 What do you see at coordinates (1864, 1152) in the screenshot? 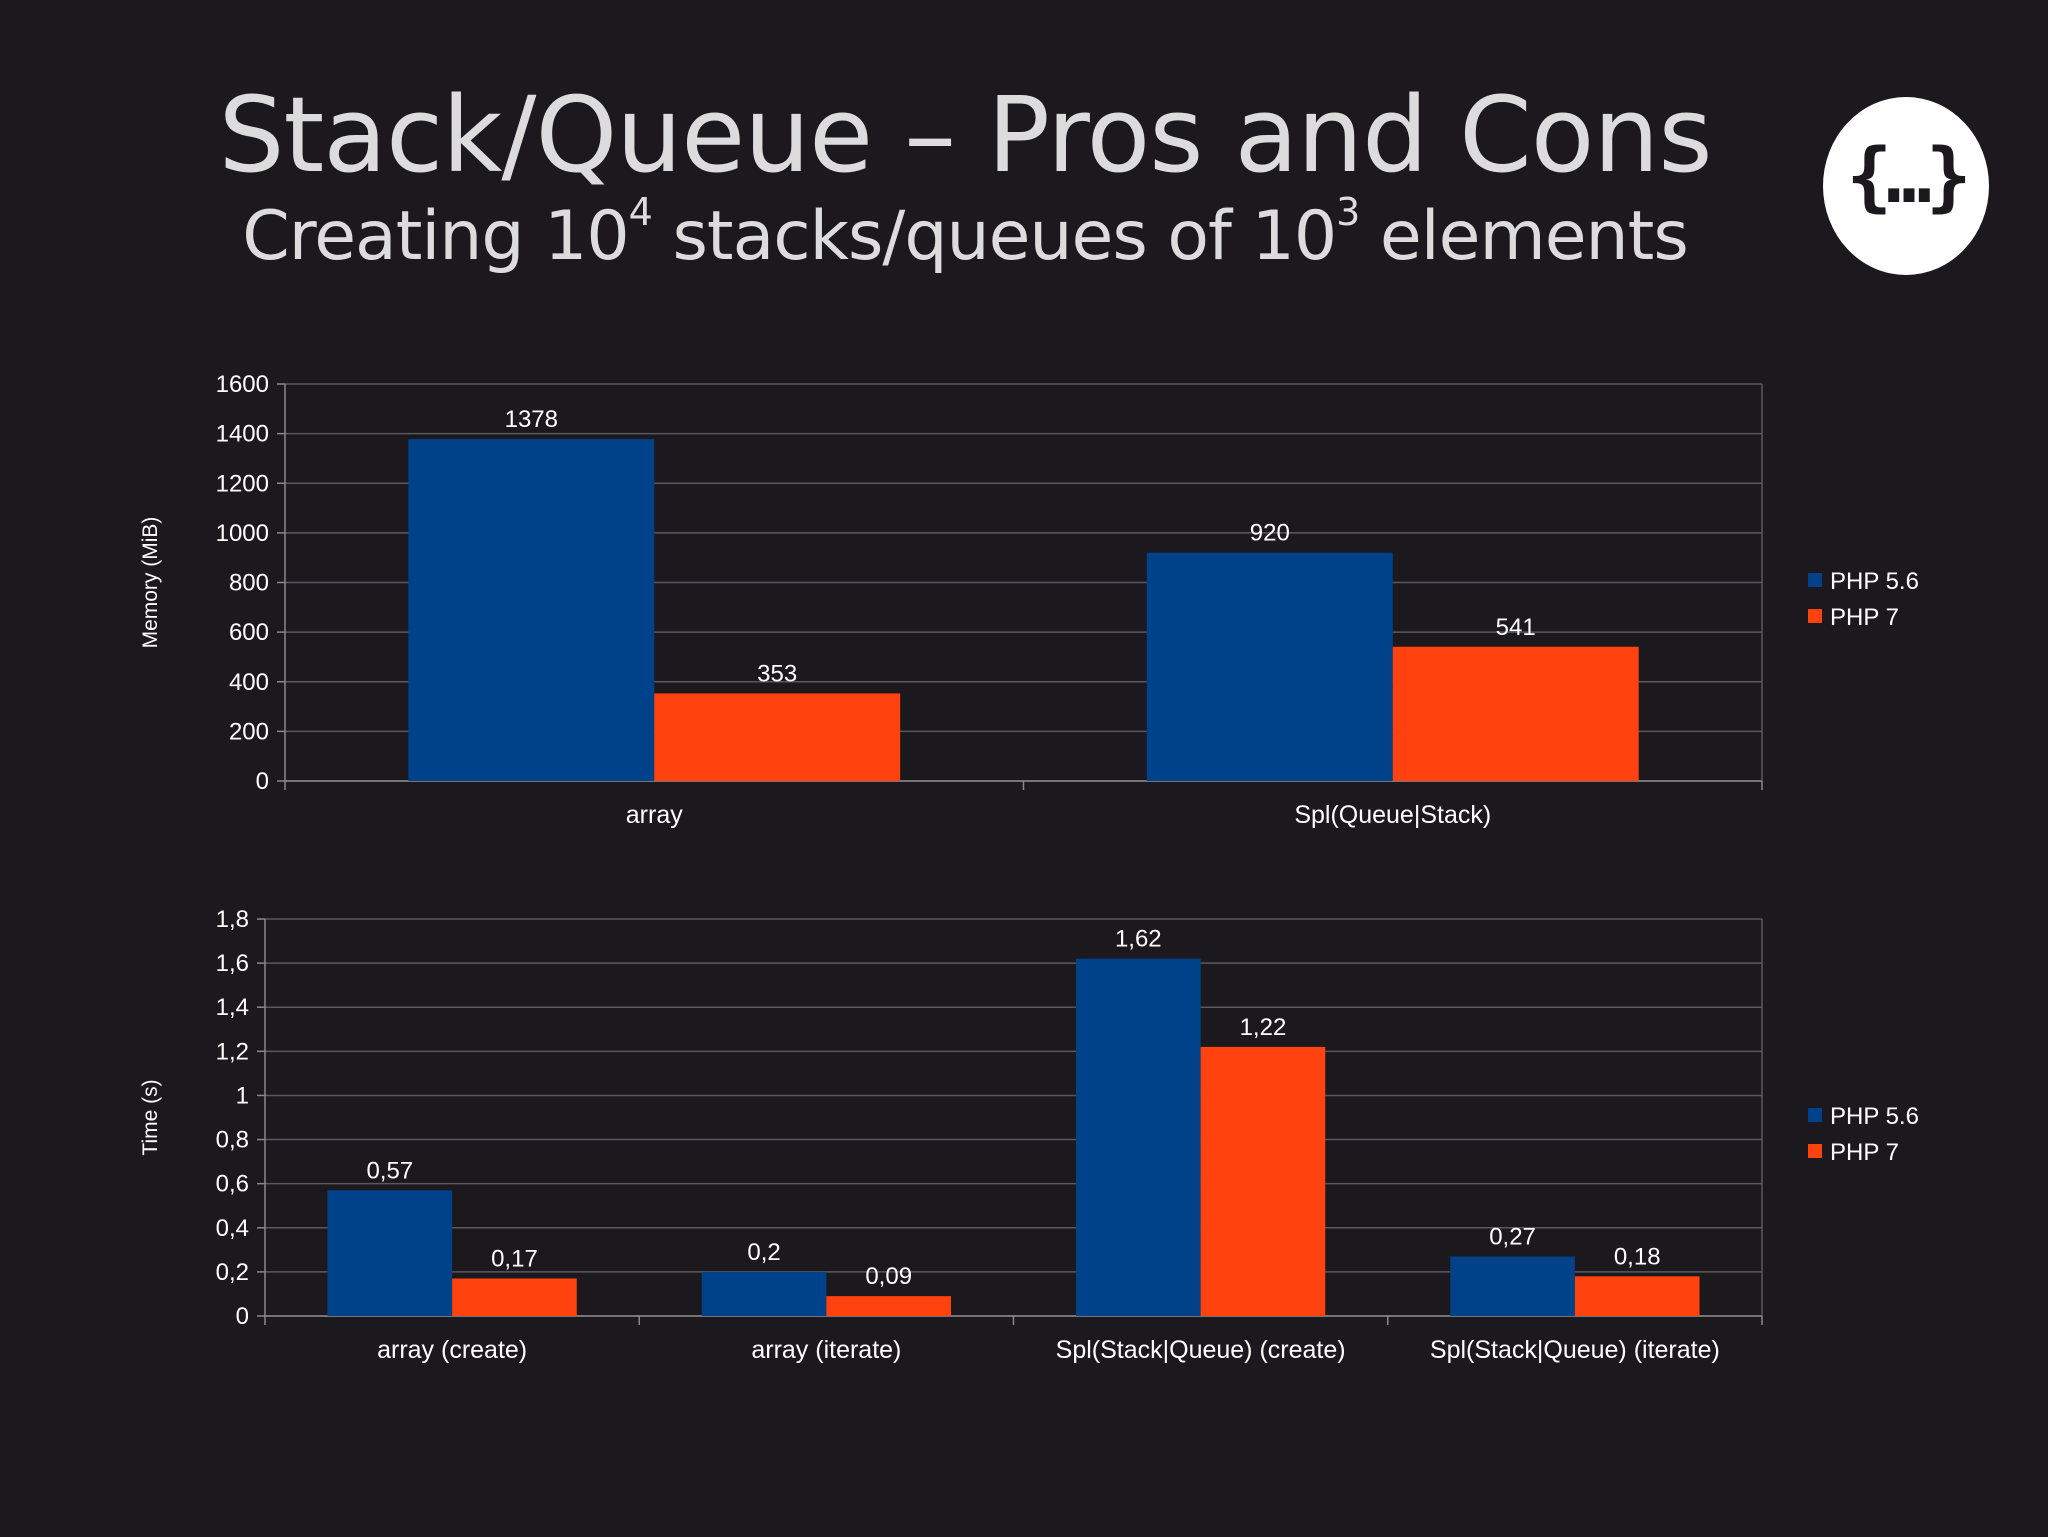
I see `time-legend-label: PHP 7` at bounding box center [1864, 1152].